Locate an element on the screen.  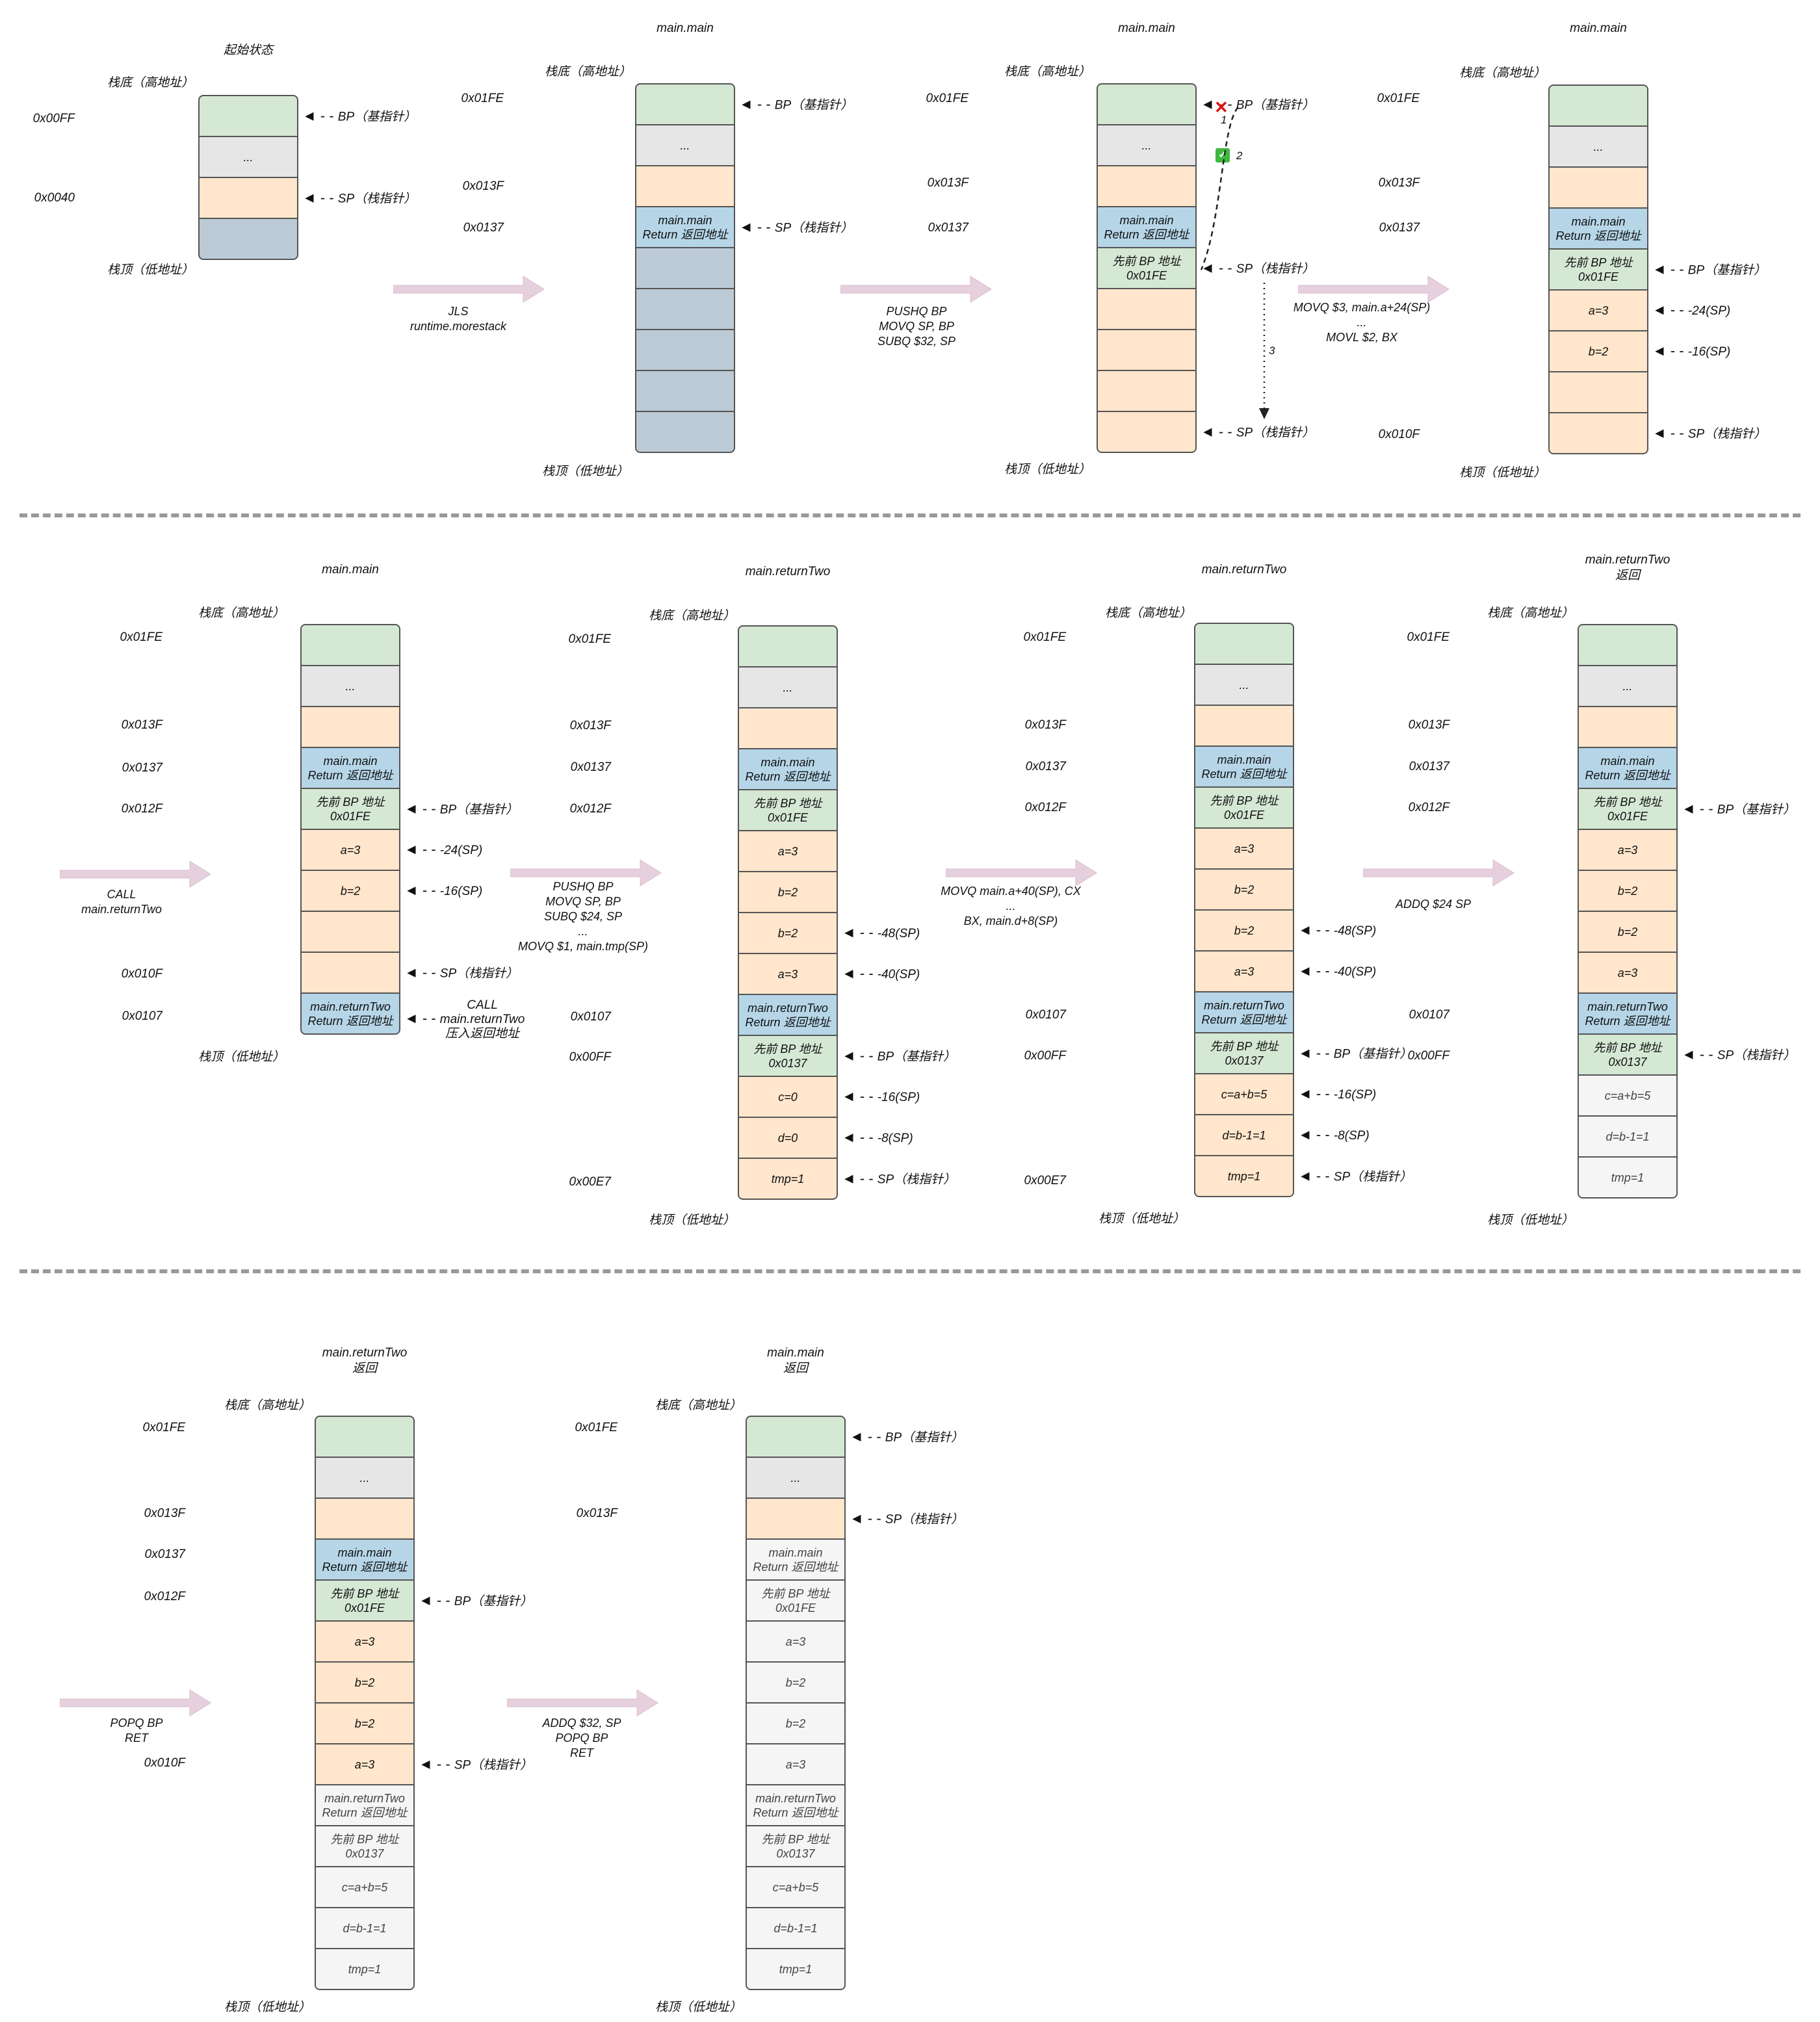
error-x-icon: ✕ is located at coordinates (1221, 107).